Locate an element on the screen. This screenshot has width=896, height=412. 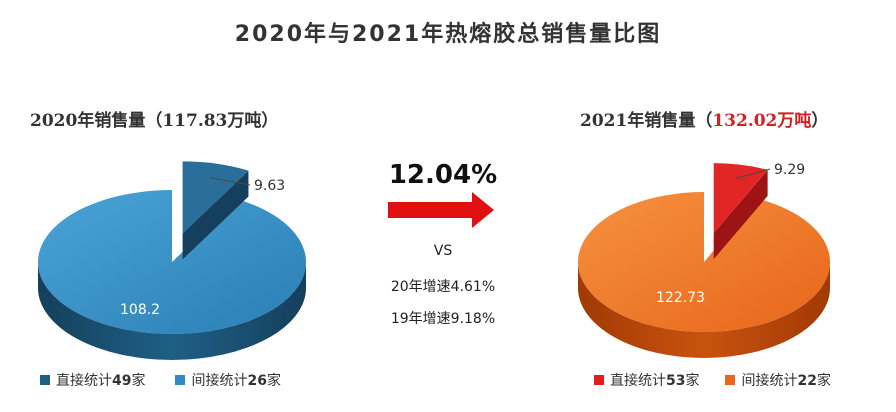
legend-label-indirect-2020: 间接统计26家 is located at coordinates (236, 381).